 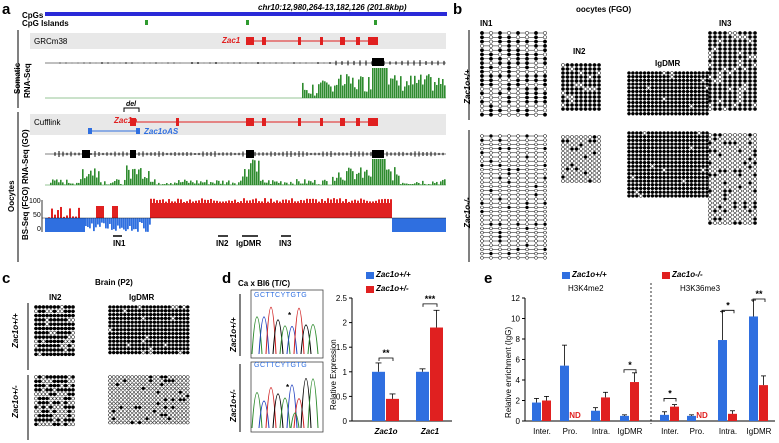 I want to click on chromatogram-star-top: *, so click(x=290, y=315).